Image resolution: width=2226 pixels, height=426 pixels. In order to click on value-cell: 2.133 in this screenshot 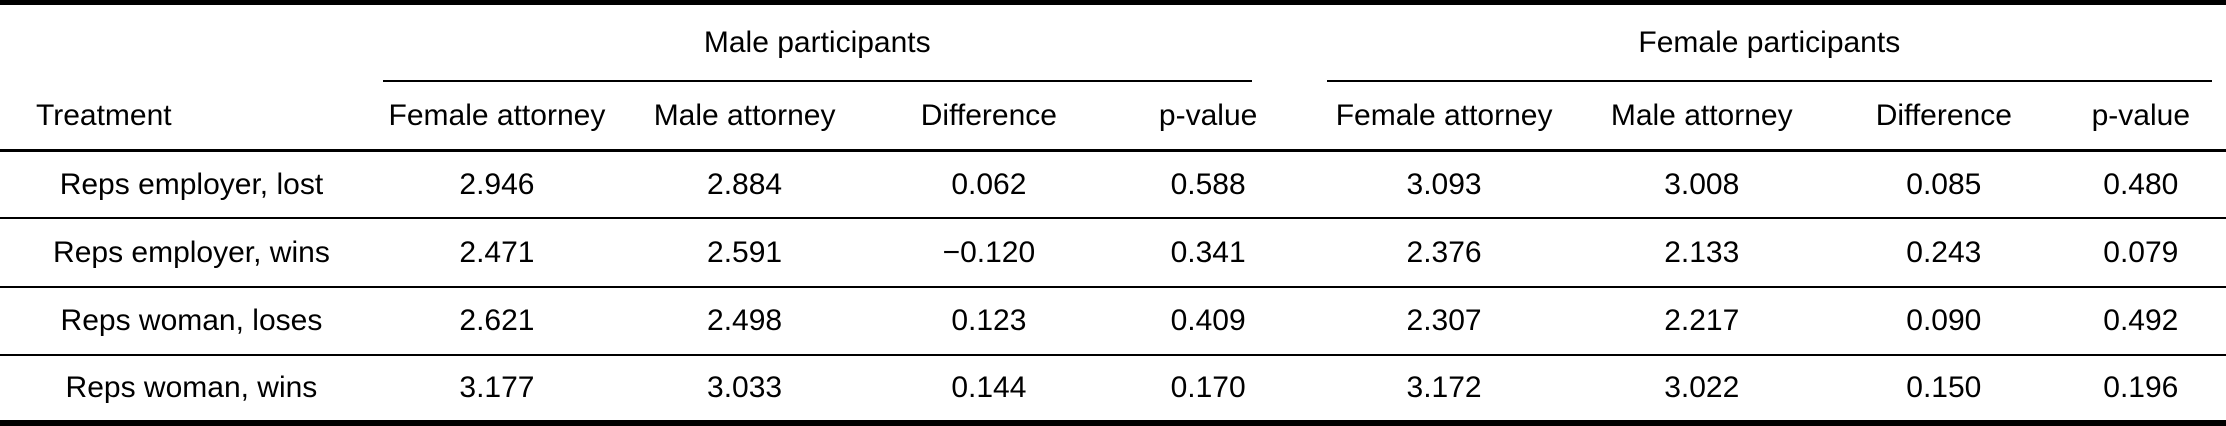, I will do `click(1702, 252)`.